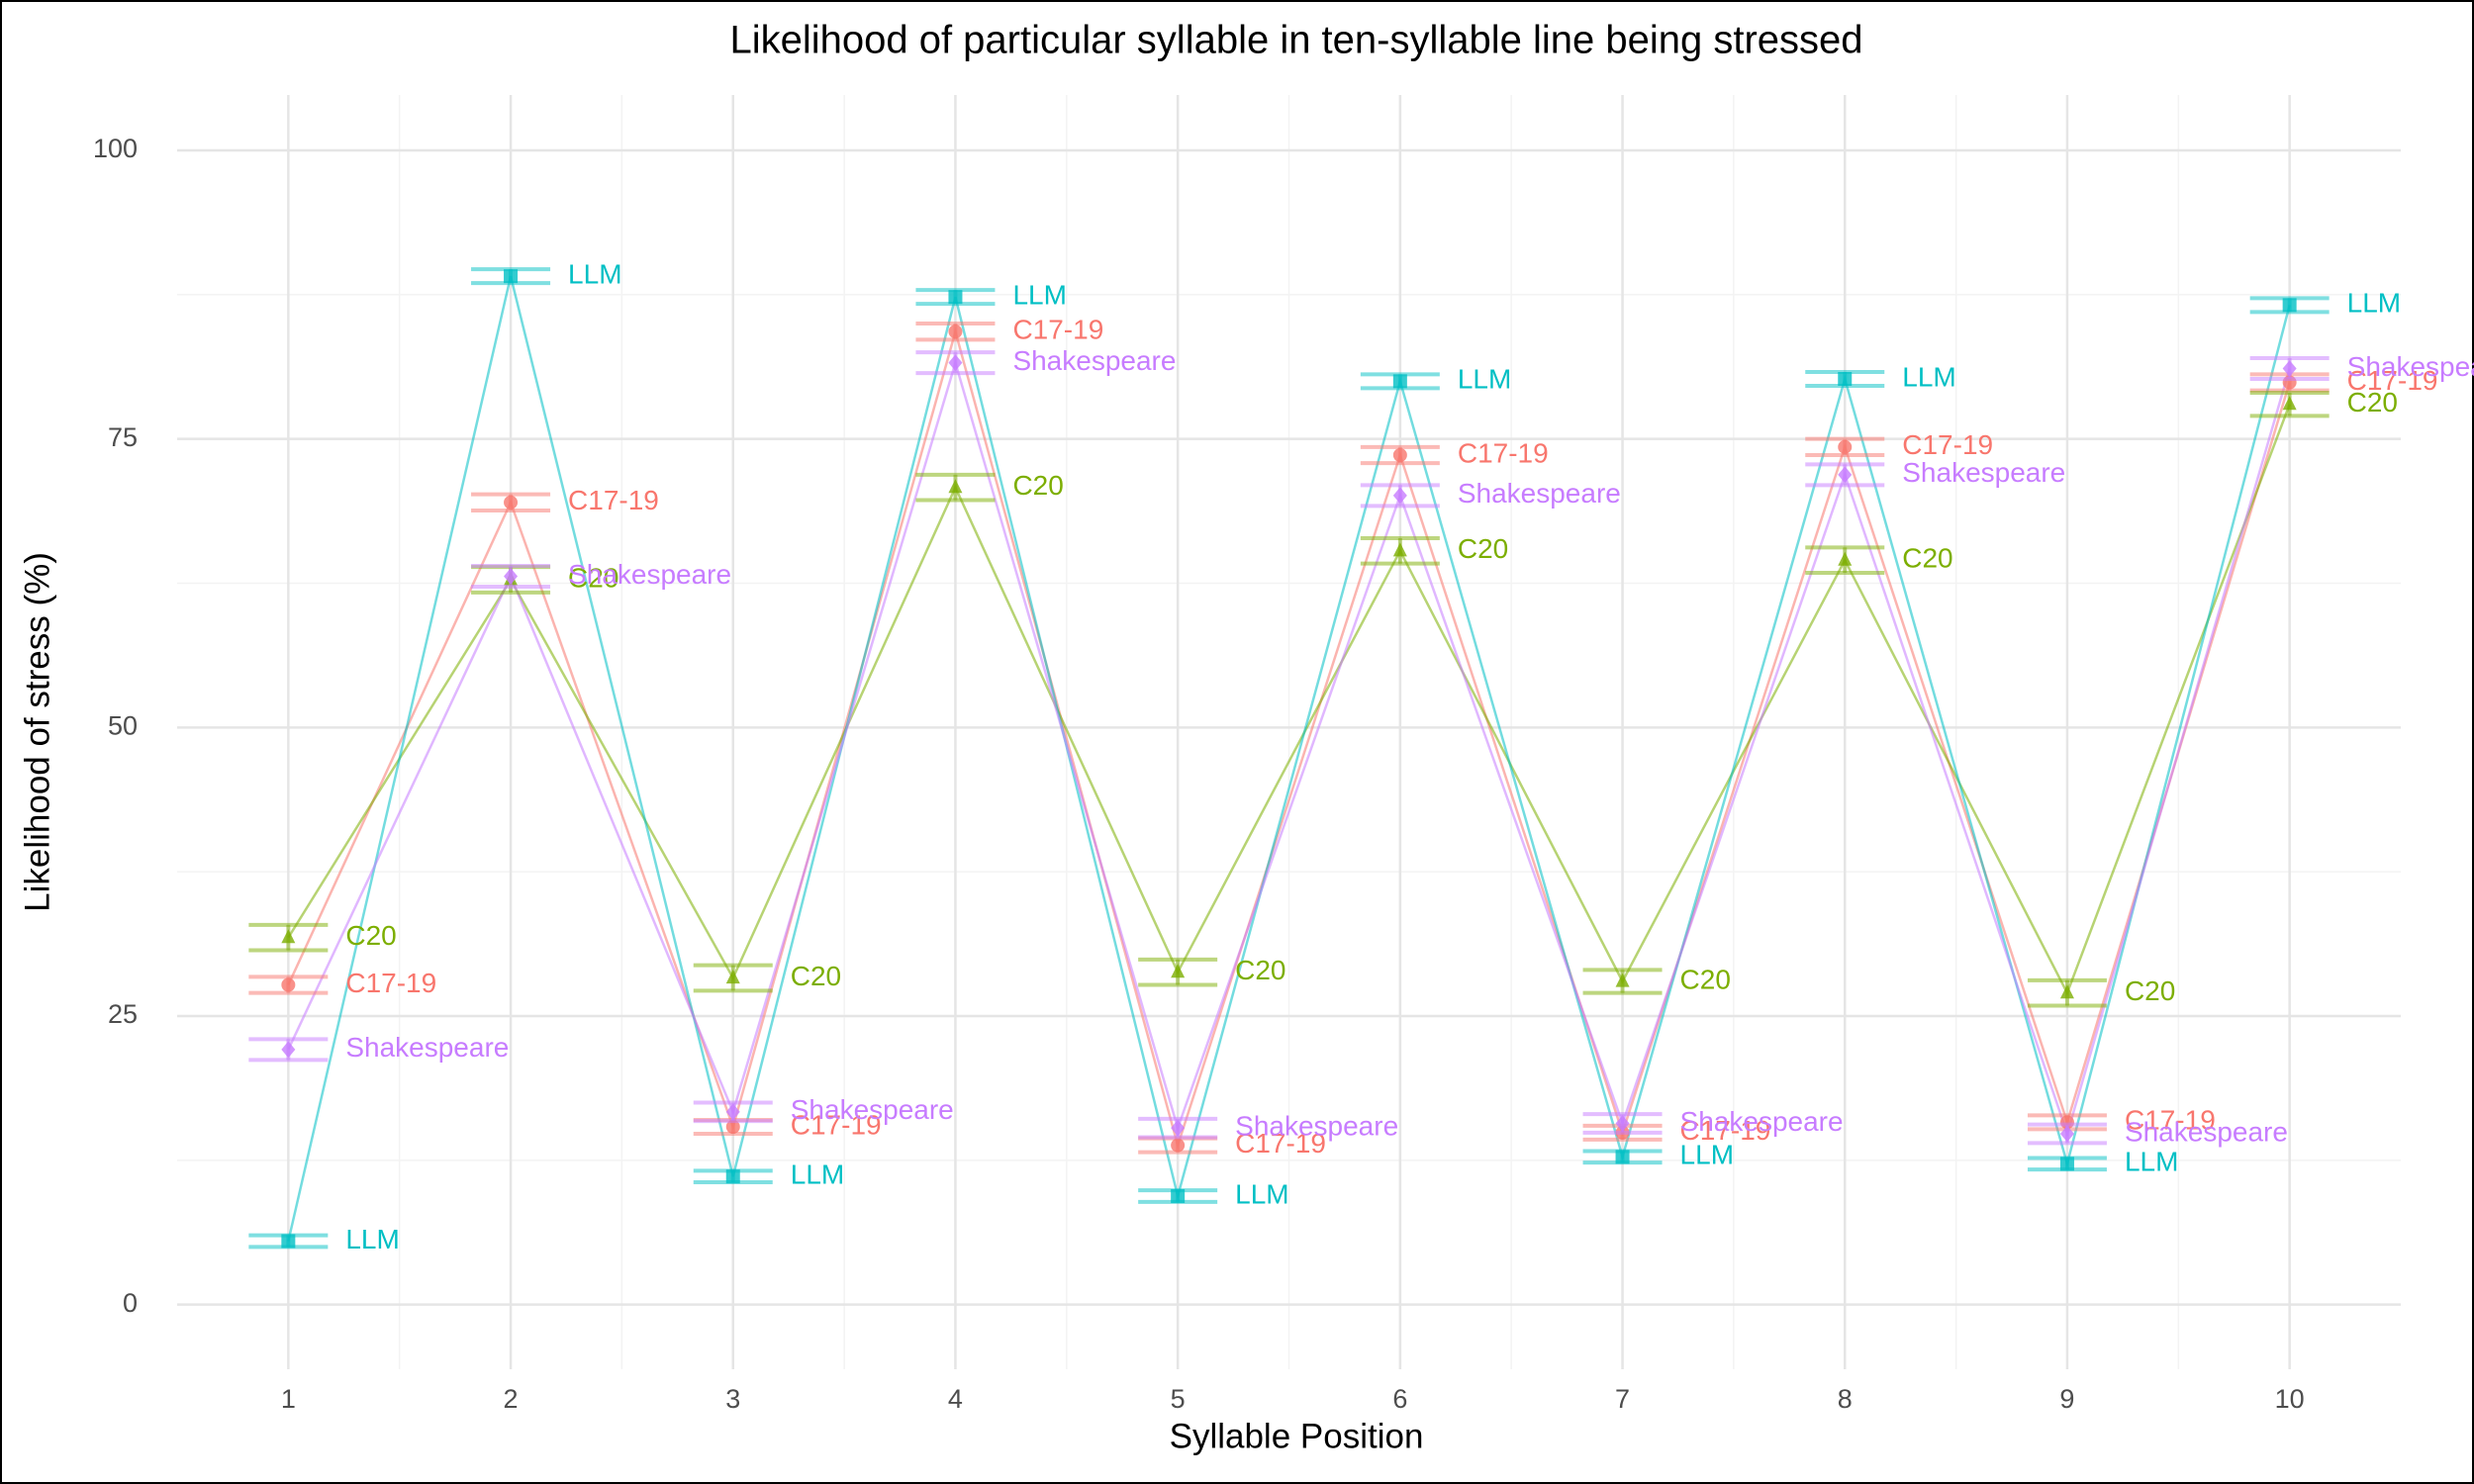 This screenshot has height=1484, width=2474. What do you see at coordinates (123, 1014) in the screenshot?
I see `y-tick-label: 25` at bounding box center [123, 1014].